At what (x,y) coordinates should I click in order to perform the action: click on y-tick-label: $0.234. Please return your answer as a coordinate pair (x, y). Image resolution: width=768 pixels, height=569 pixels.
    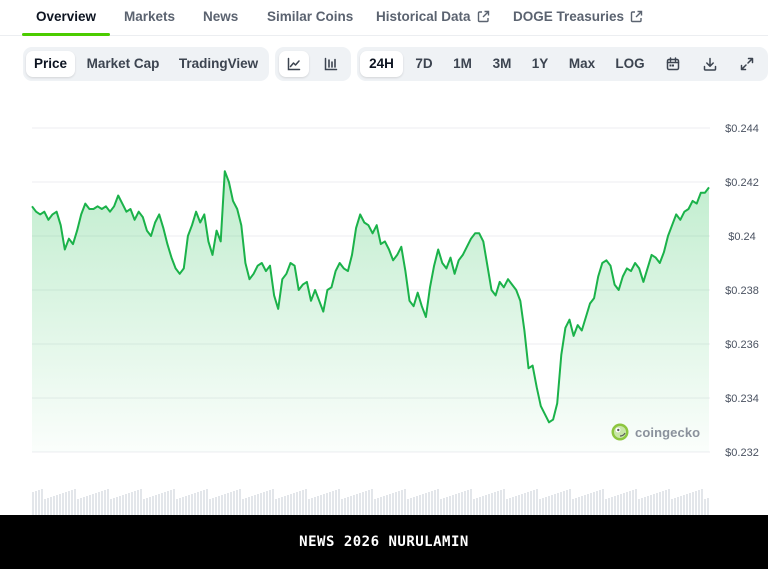
    Looking at the image, I should click on (742, 399).